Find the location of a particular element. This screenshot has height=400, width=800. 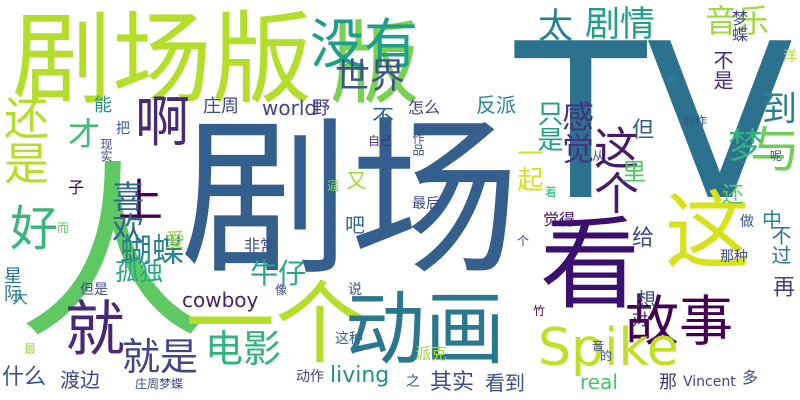

word: 没有 is located at coordinates (364, 44).